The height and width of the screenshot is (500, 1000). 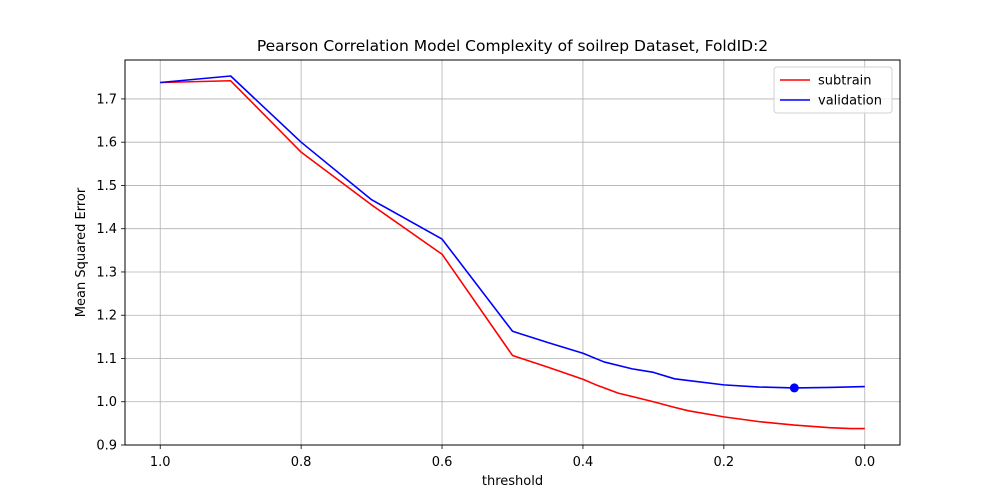 What do you see at coordinates (850, 101) in the screenshot?
I see `legend-label-validation: validation` at bounding box center [850, 101].